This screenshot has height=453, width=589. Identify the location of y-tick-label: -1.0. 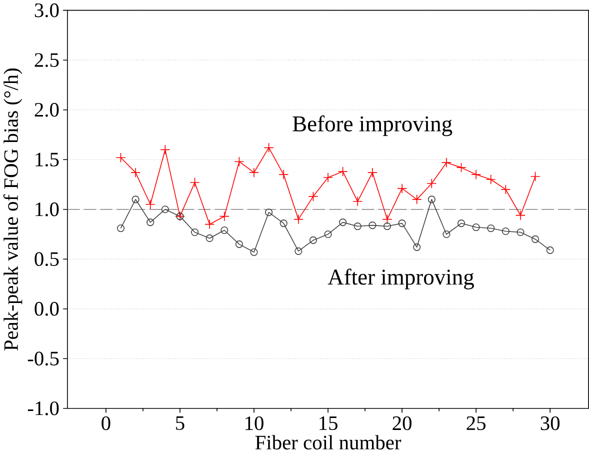
(43, 408).